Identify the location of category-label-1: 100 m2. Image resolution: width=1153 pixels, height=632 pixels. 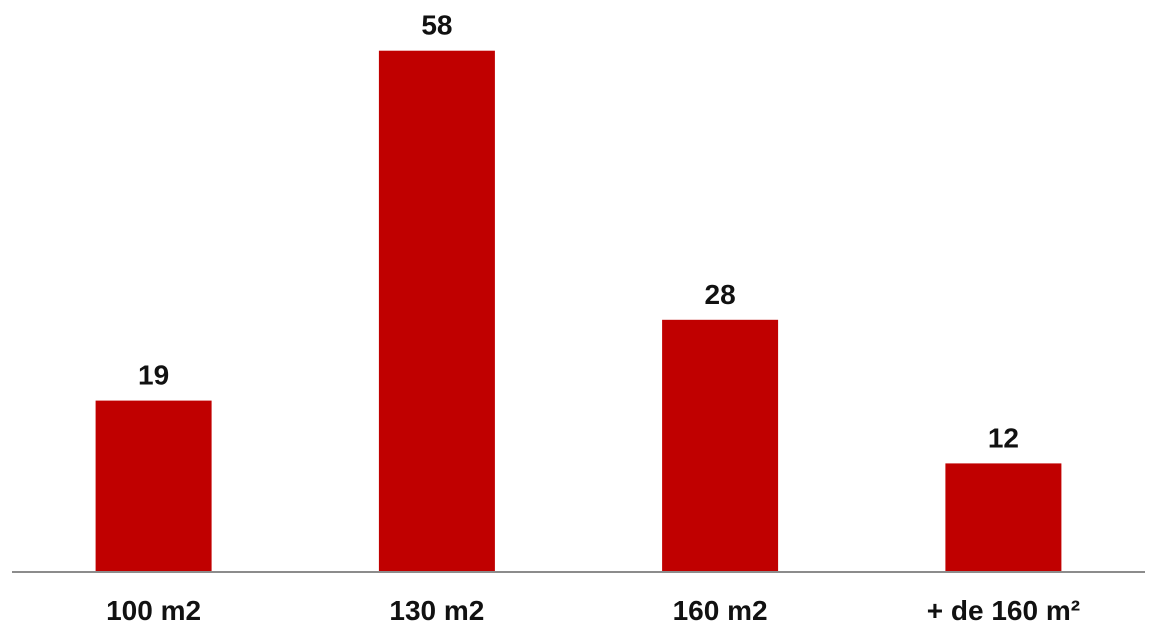
(153, 610).